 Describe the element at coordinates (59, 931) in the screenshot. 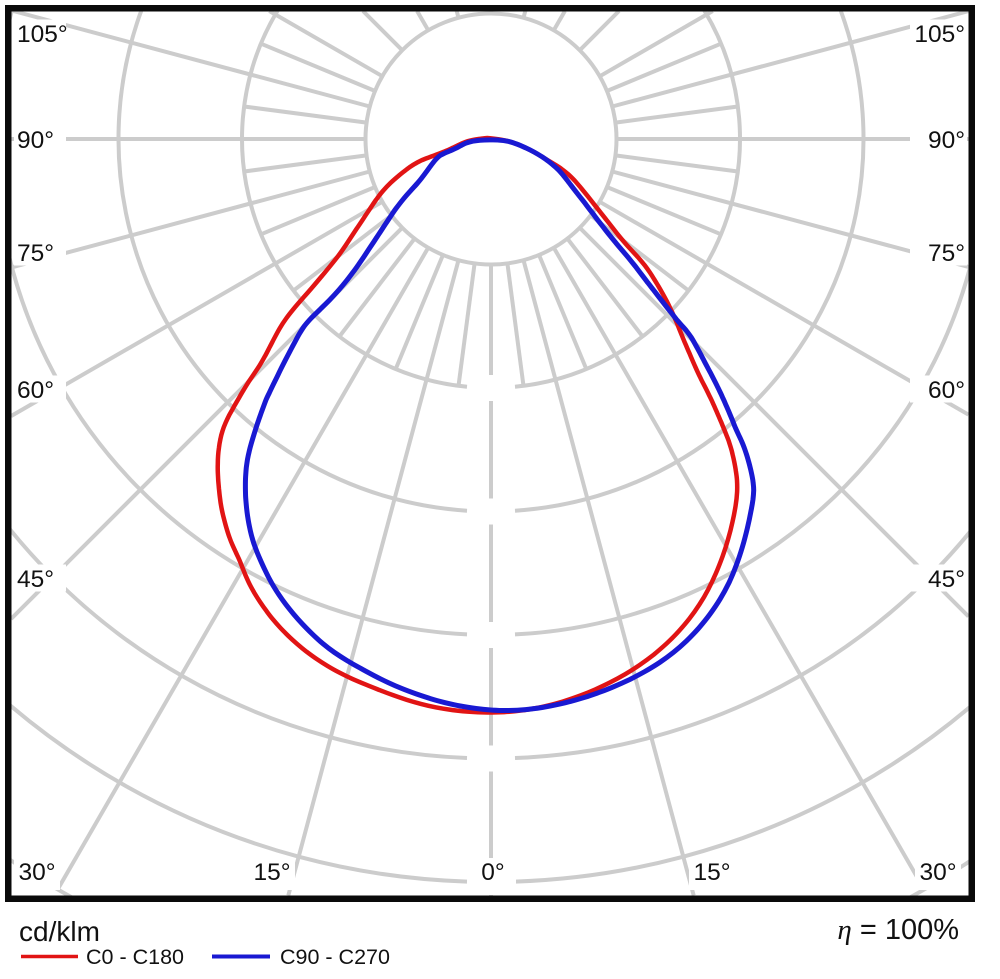

I see `svg-text: cd/klm` at that location.